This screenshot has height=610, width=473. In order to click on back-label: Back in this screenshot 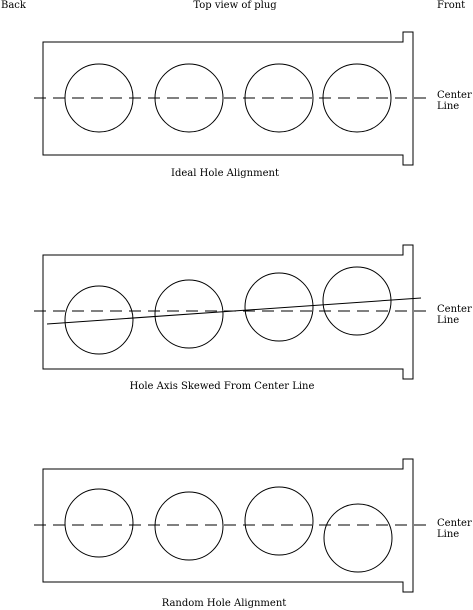, I will do `click(14, 5)`.